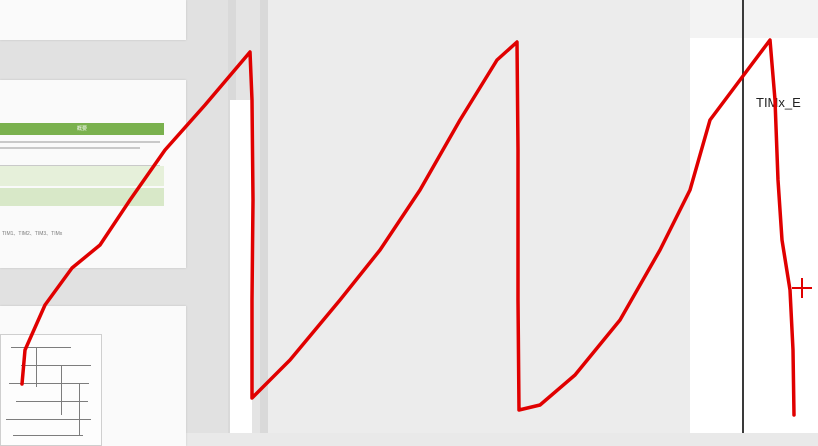 This screenshot has width=818, height=446. Describe the element at coordinates (32, 234) in the screenshot. I see `thumbnail-tag-line: TIM1、TIM2、TIM3、TIMx` at that location.